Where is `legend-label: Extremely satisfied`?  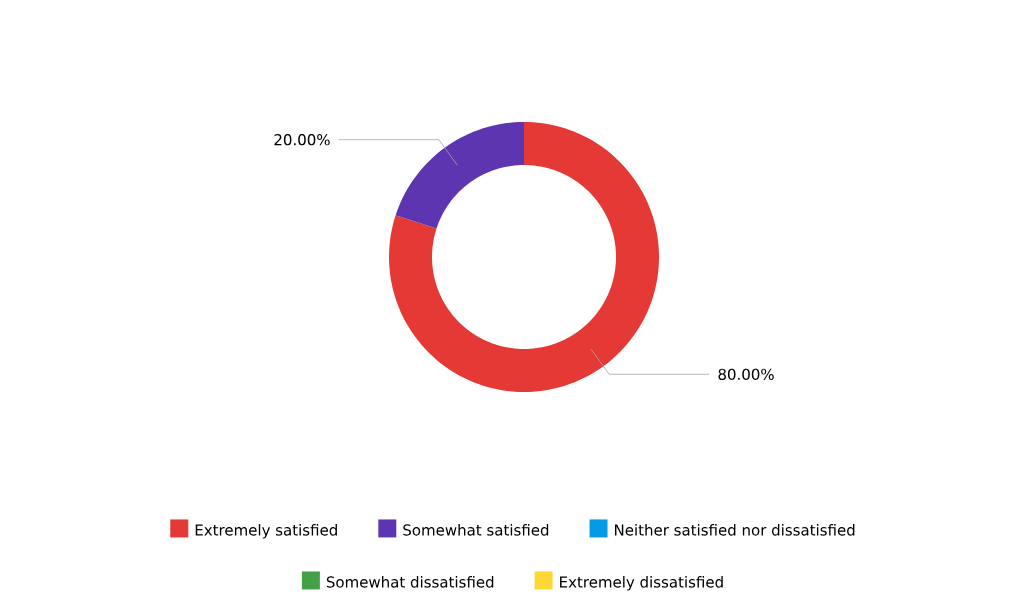
legend-label: Extremely satisfied is located at coordinates (266, 531).